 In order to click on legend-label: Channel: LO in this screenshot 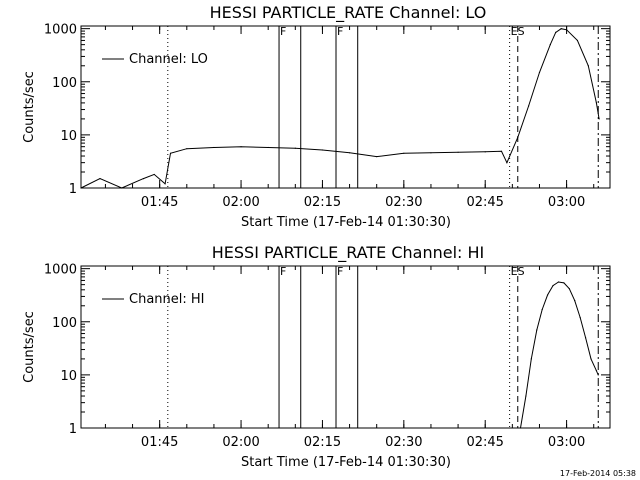, I will do `click(168, 59)`.